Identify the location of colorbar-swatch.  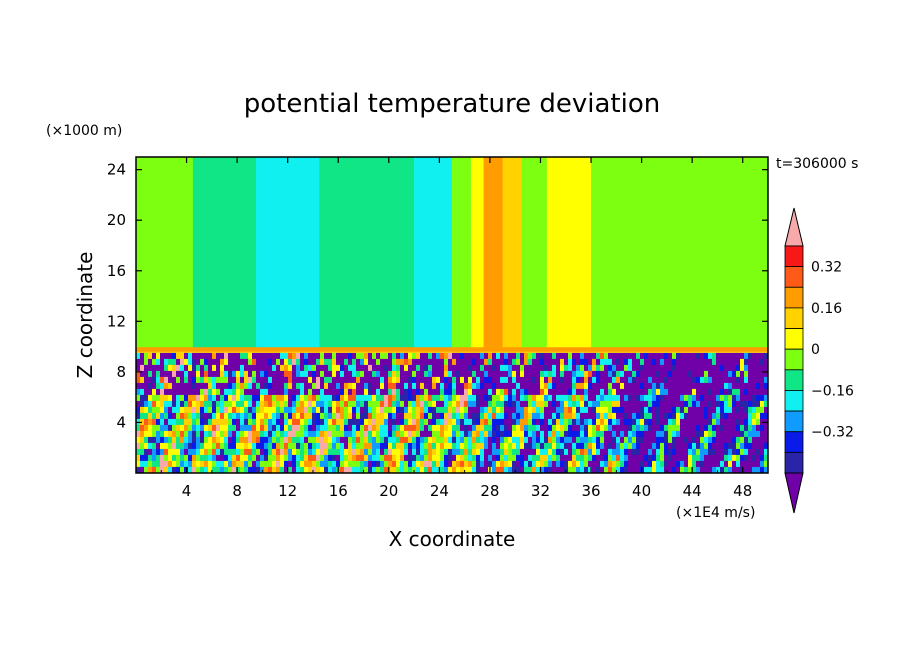
(794, 318).